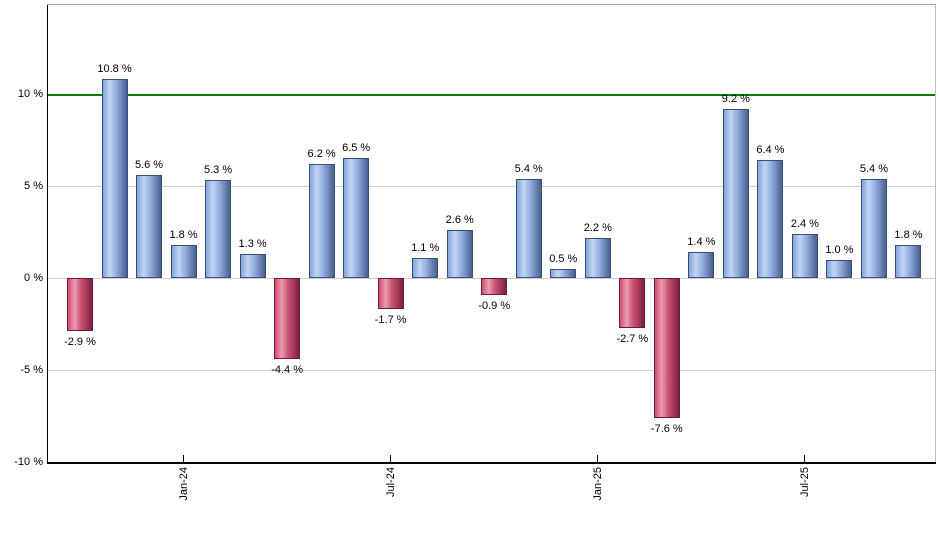 The height and width of the screenshot is (550, 940). I want to click on plot-top-border, so click(491, 4).